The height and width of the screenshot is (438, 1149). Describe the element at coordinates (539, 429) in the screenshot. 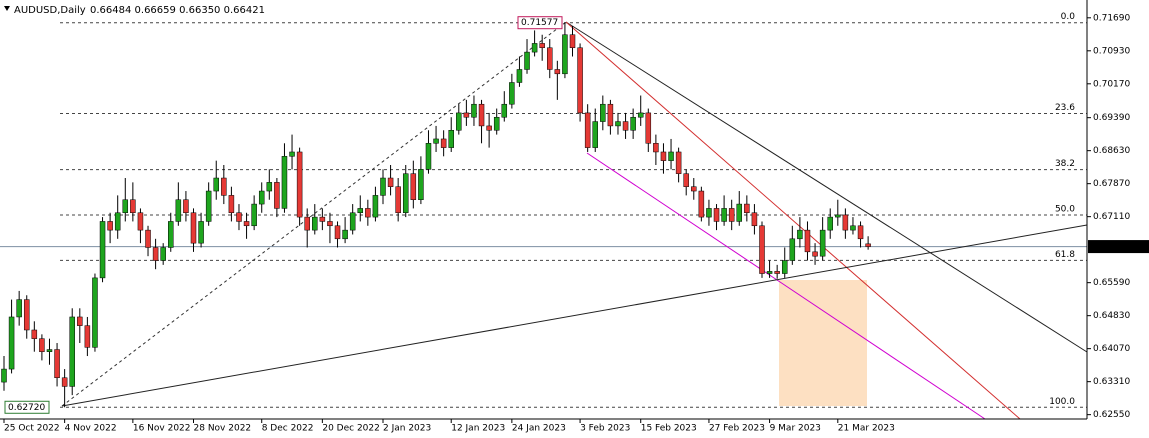

I see `x-tick-label: 24 Jan 2023` at that location.